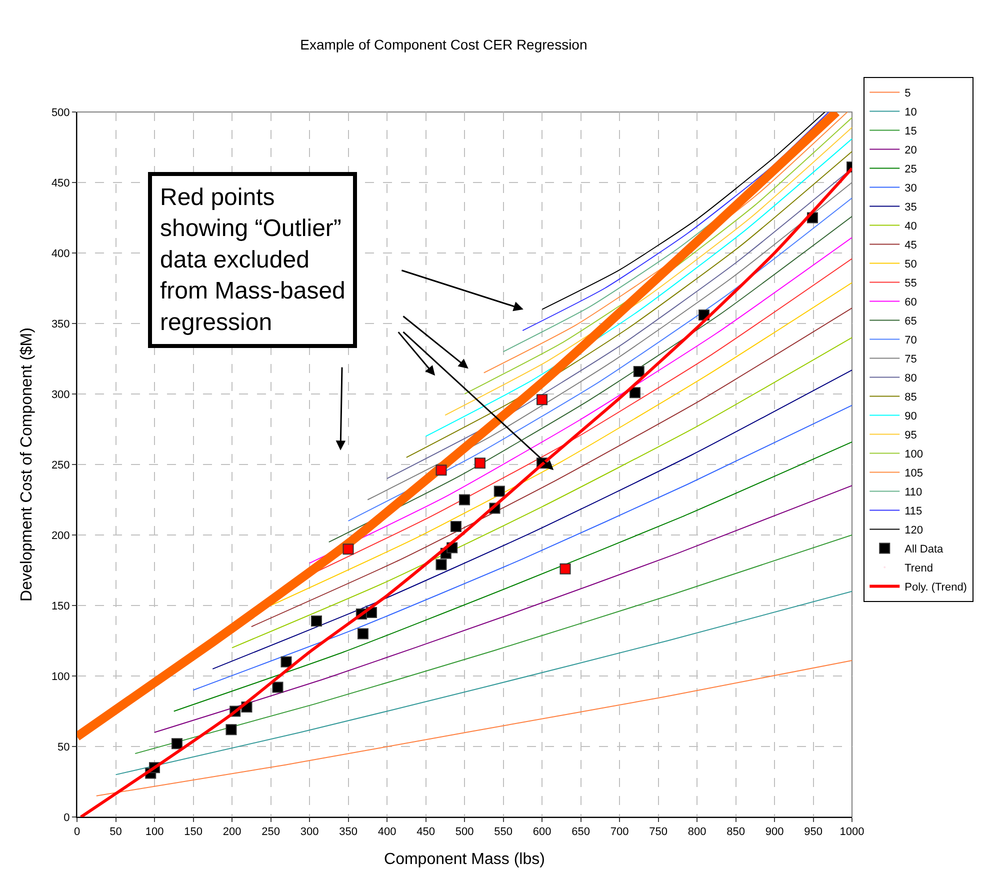 This screenshot has width=986, height=878. What do you see at coordinates (907, 94) in the screenshot?
I see `legend-label: 5` at bounding box center [907, 94].